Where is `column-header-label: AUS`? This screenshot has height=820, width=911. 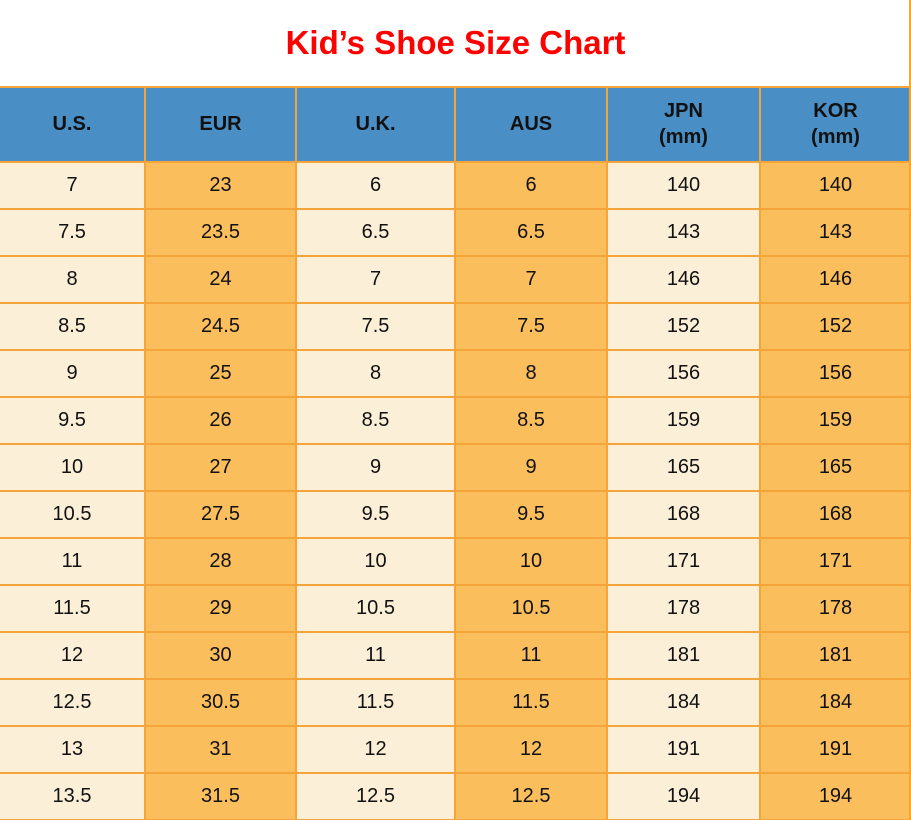
column-header-label: AUS is located at coordinates (531, 124).